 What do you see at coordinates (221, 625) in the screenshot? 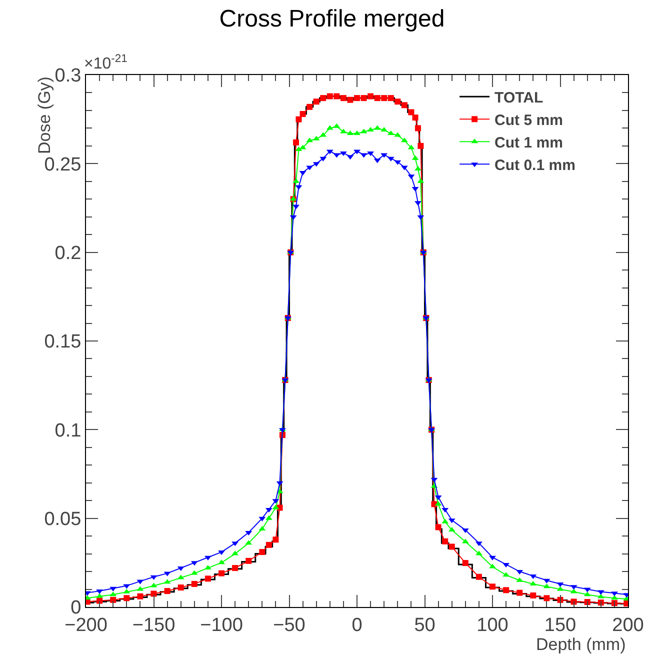
I see `x-tick-label: −100` at bounding box center [221, 625].